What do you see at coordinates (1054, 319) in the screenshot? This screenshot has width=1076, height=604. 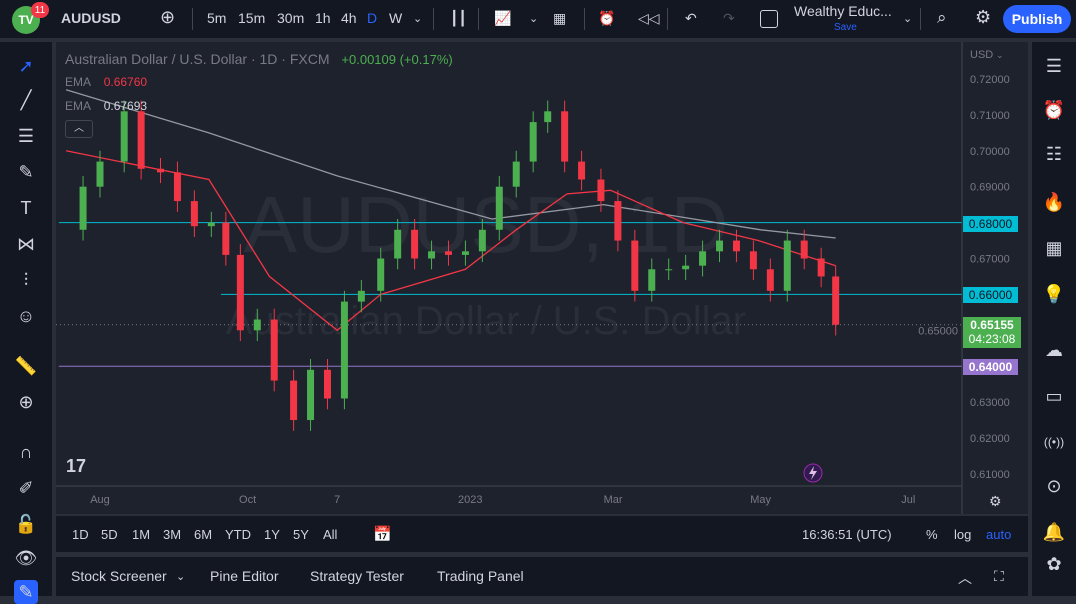 I see `right-sidebar: ☰ ⏰ ☷ 🔥 ▦ 💡 ☁ ▭ ((•)) ⊙ 🔔 ✿` at bounding box center [1054, 319].